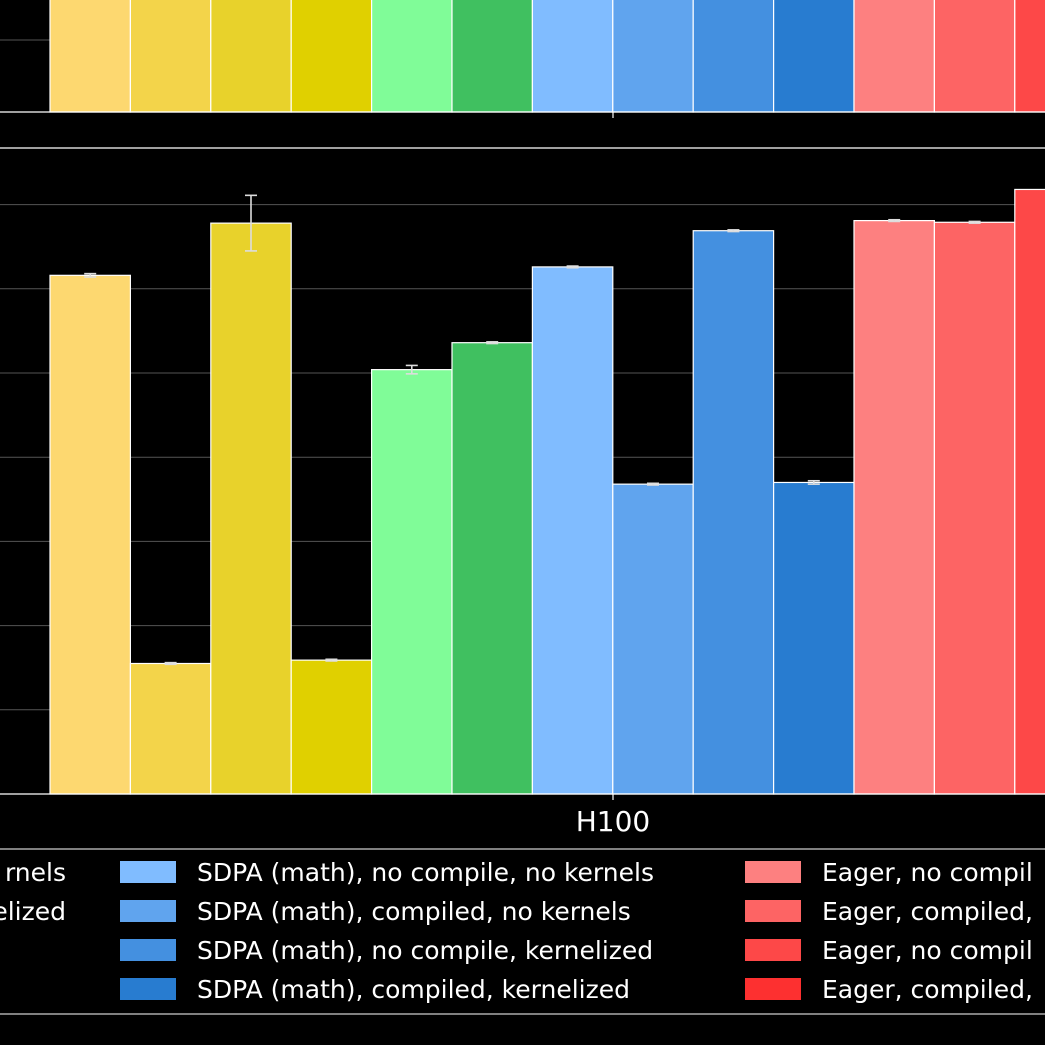  I want to click on top-panel, so click(522, 59).